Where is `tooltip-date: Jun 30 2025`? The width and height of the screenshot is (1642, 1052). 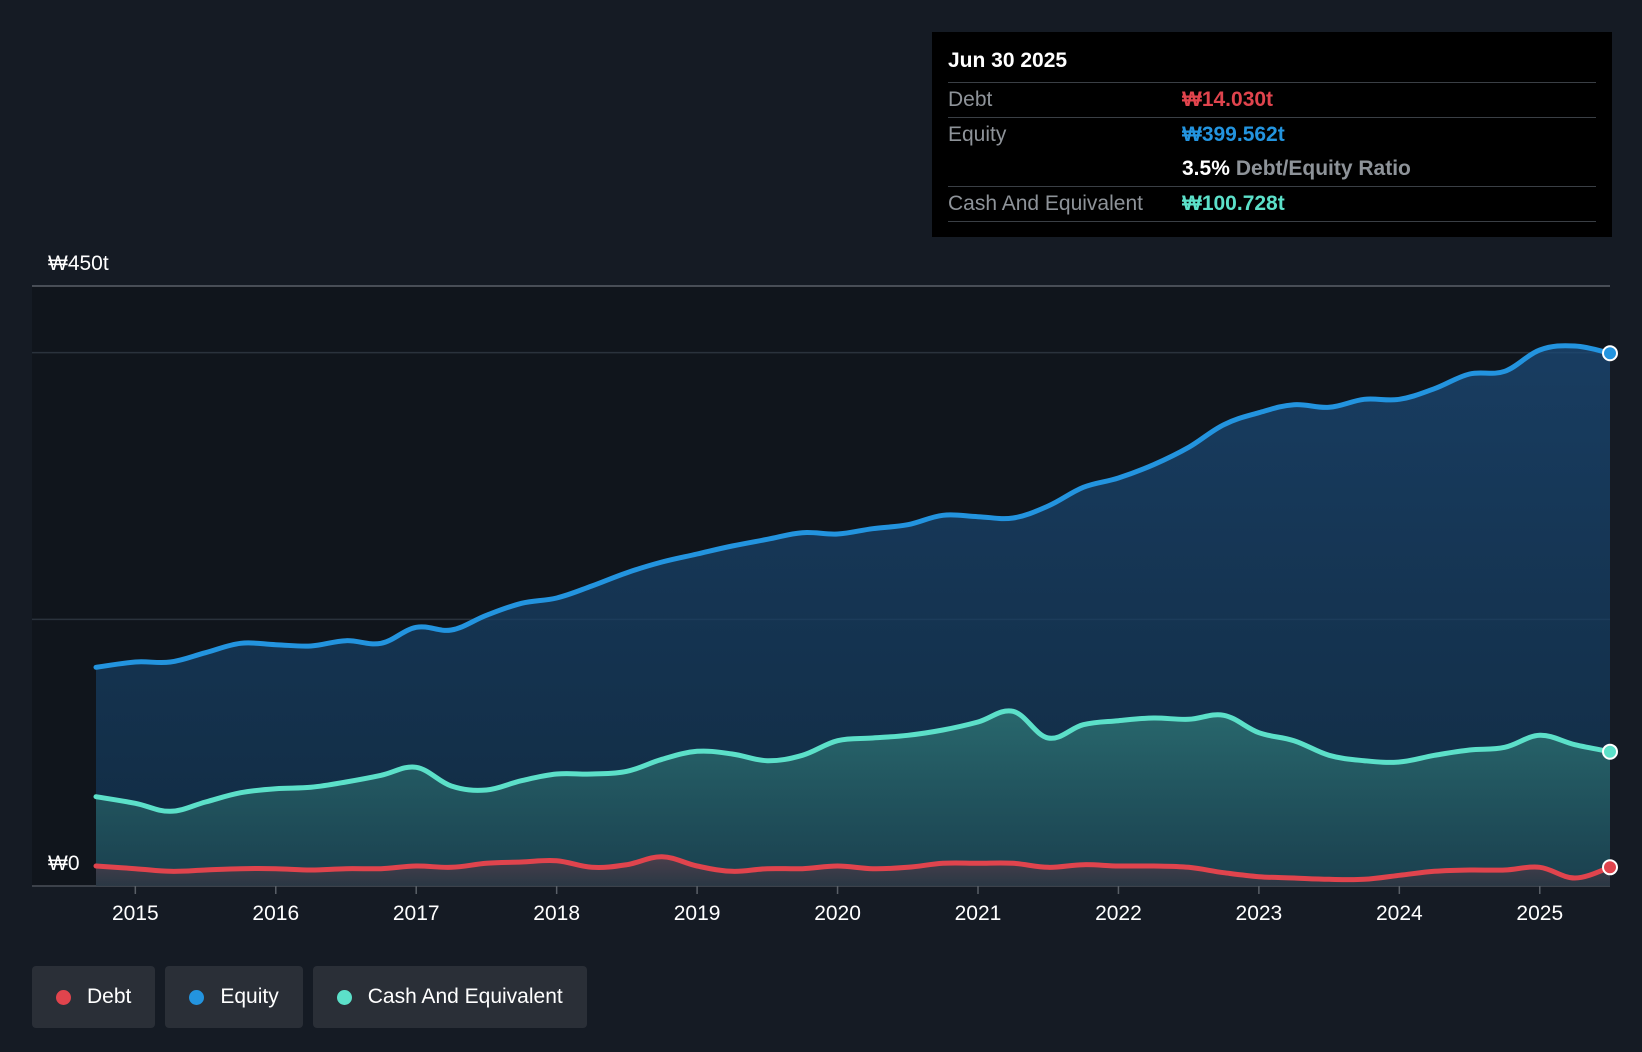 tooltip-date: Jun 30 2025 is located at coordinates (1272, 64).